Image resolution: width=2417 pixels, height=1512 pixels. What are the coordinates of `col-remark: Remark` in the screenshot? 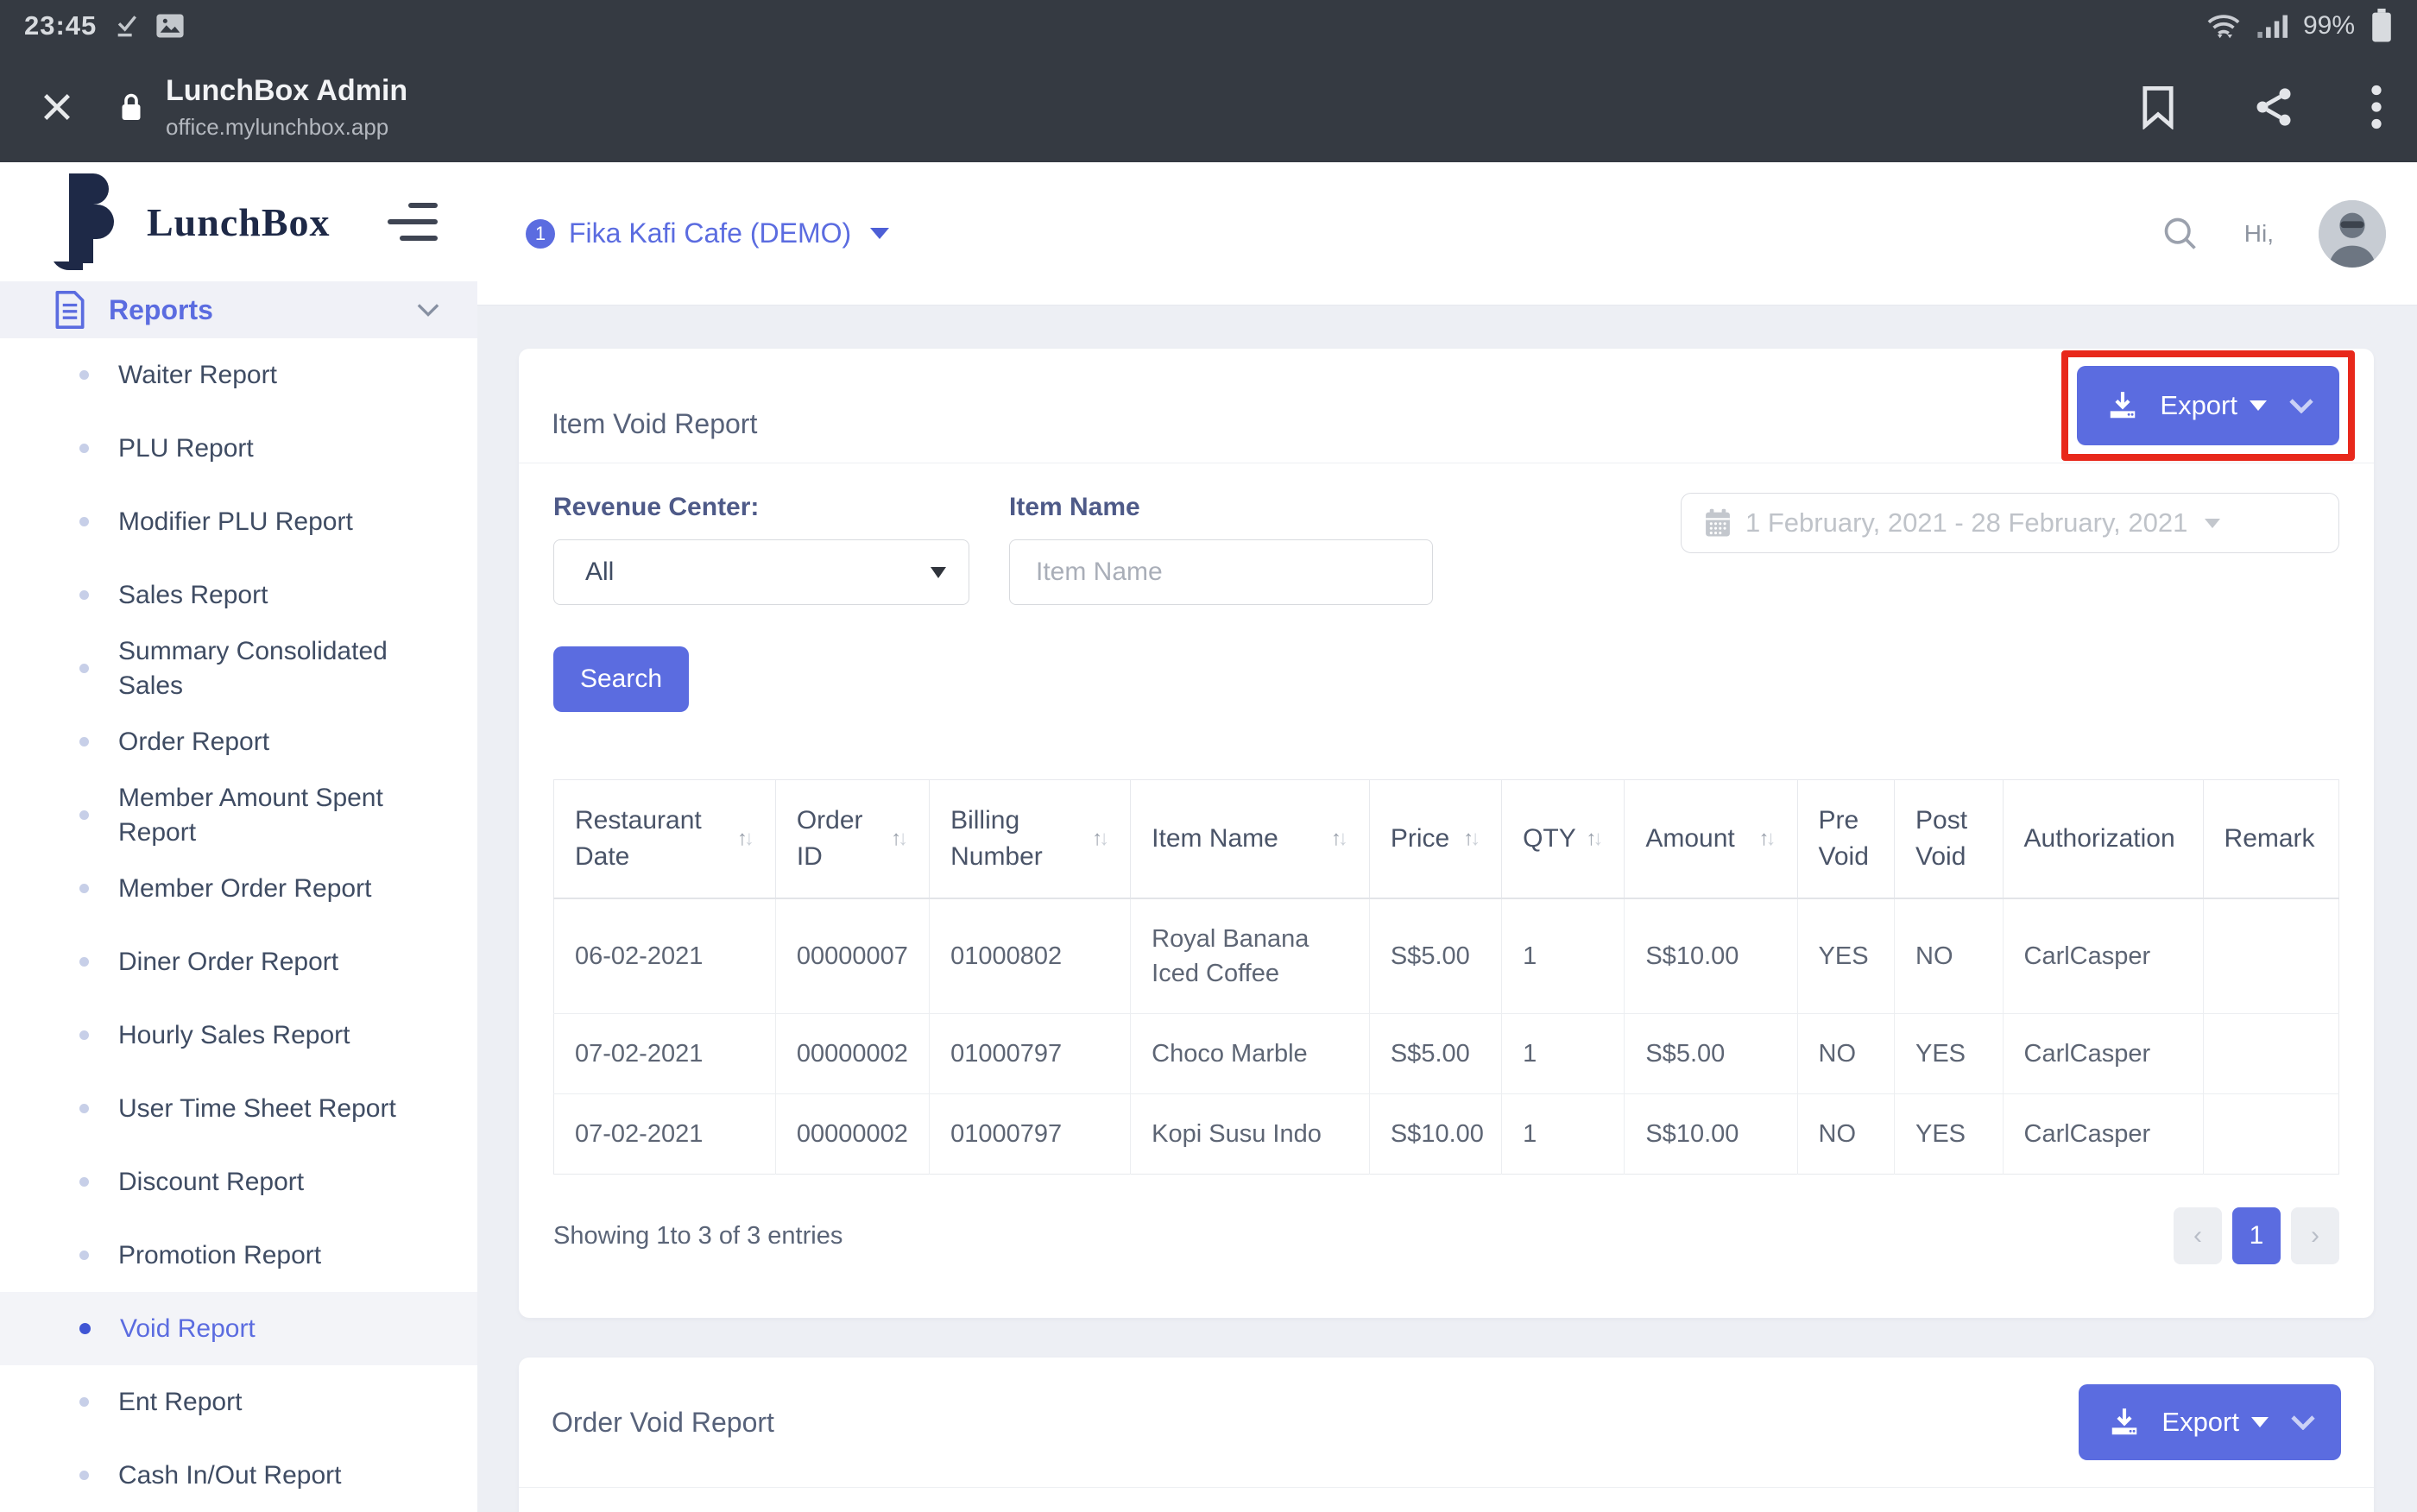 It's located at (2271, 839).